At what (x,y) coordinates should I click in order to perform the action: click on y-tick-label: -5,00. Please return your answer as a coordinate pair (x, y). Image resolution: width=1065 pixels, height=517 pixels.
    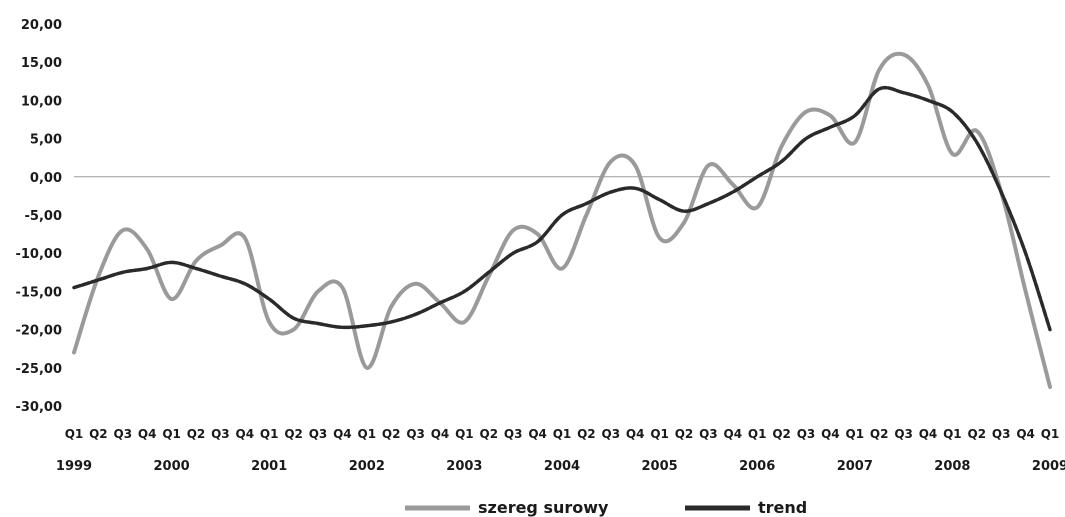
    Looking at the image, I should click on (43, 216).